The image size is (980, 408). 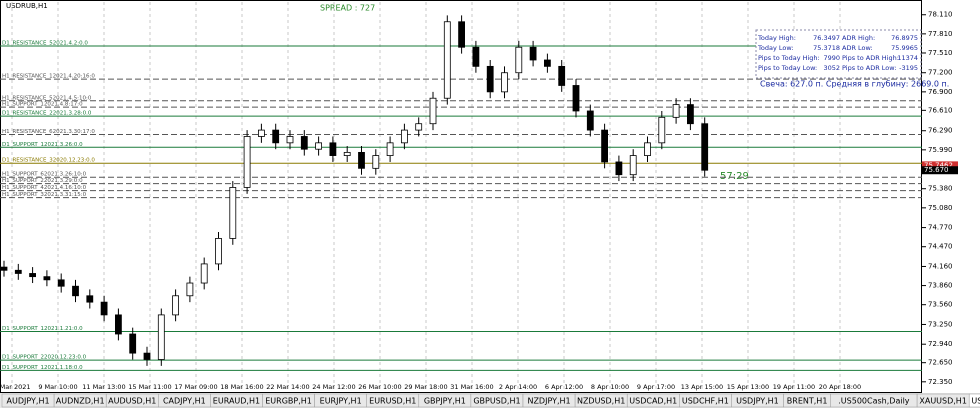 What do you see at coordinates (149, 387) in the screenshot?
I see `x-tick-label: 15 Mar 11:00` at bounding box center [149, 387].